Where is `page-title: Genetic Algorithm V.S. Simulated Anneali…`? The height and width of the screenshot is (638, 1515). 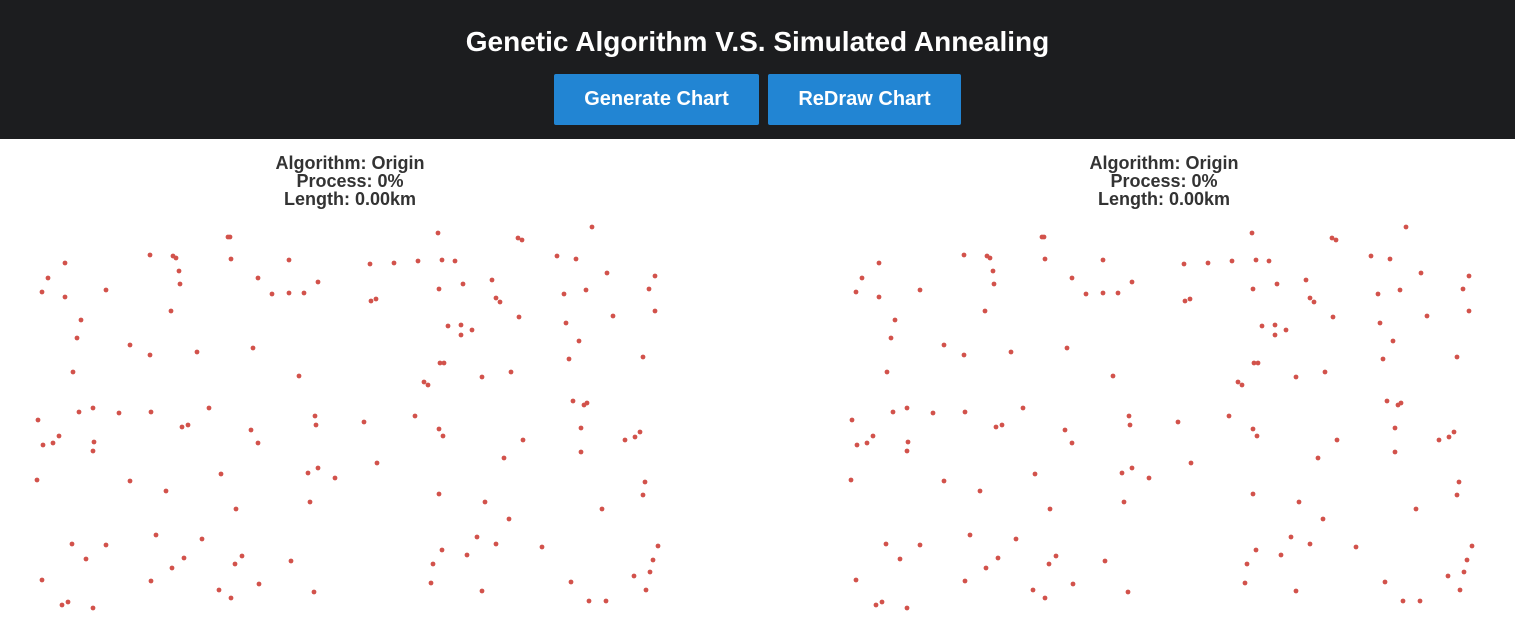 page-title: Genetic Algorithm V.S. Simulated Anneali… is located at coordinates (757, 41).